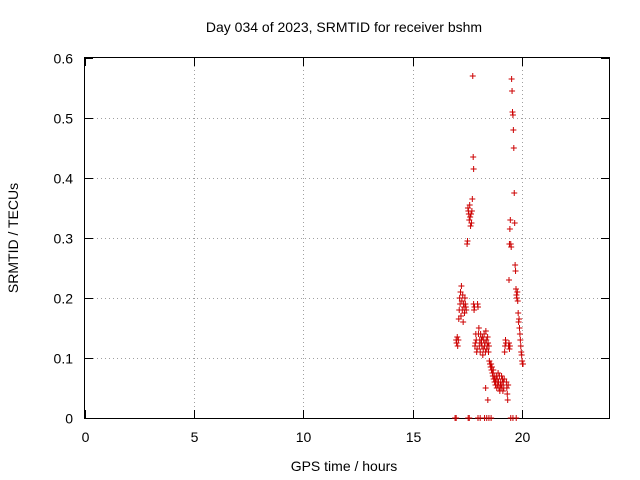 The width and height of the screenshot is (640, 480). What do you see at coordinates (64, 119) in the screenshot?
I see `y-tick-label: 0.5` at bounding box center [64, 119].